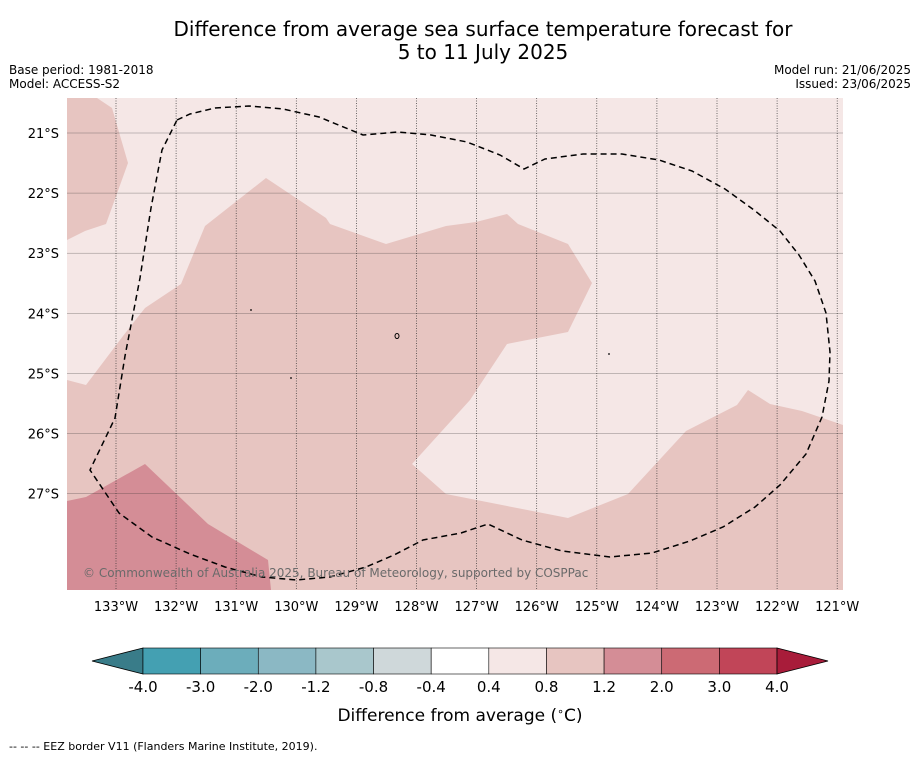  What do you see at coordinates (97, 169) in the screenshot?
I see `anomaly-band-0-8-to-1-2-north-west` at bounding box center [97, 169].